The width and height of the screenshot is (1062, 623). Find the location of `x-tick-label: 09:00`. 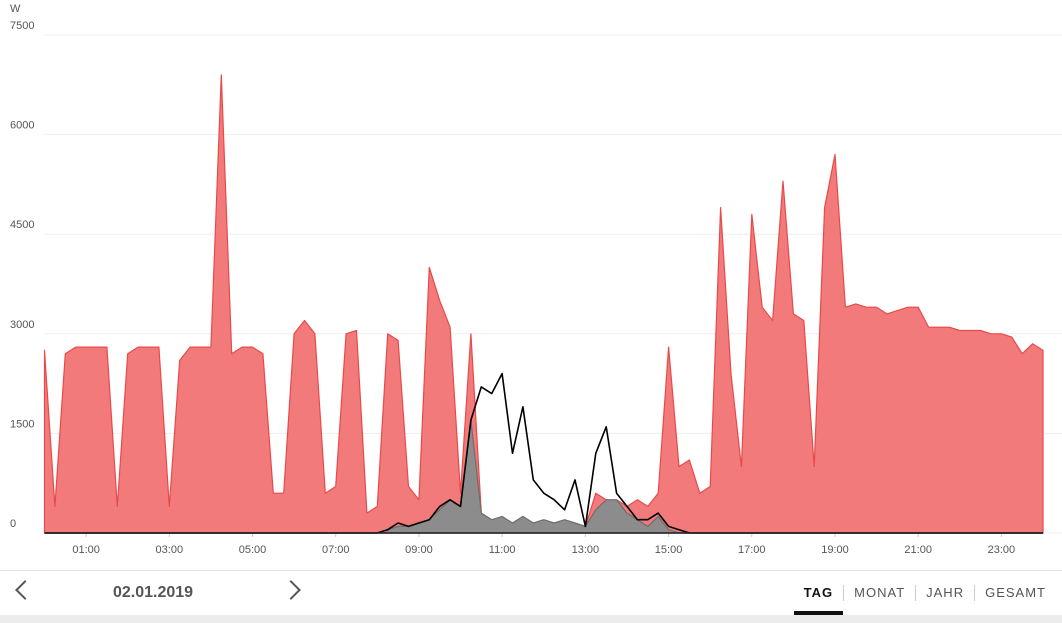

x-tick-label: 09:00 is located at coordinates (419, 550).